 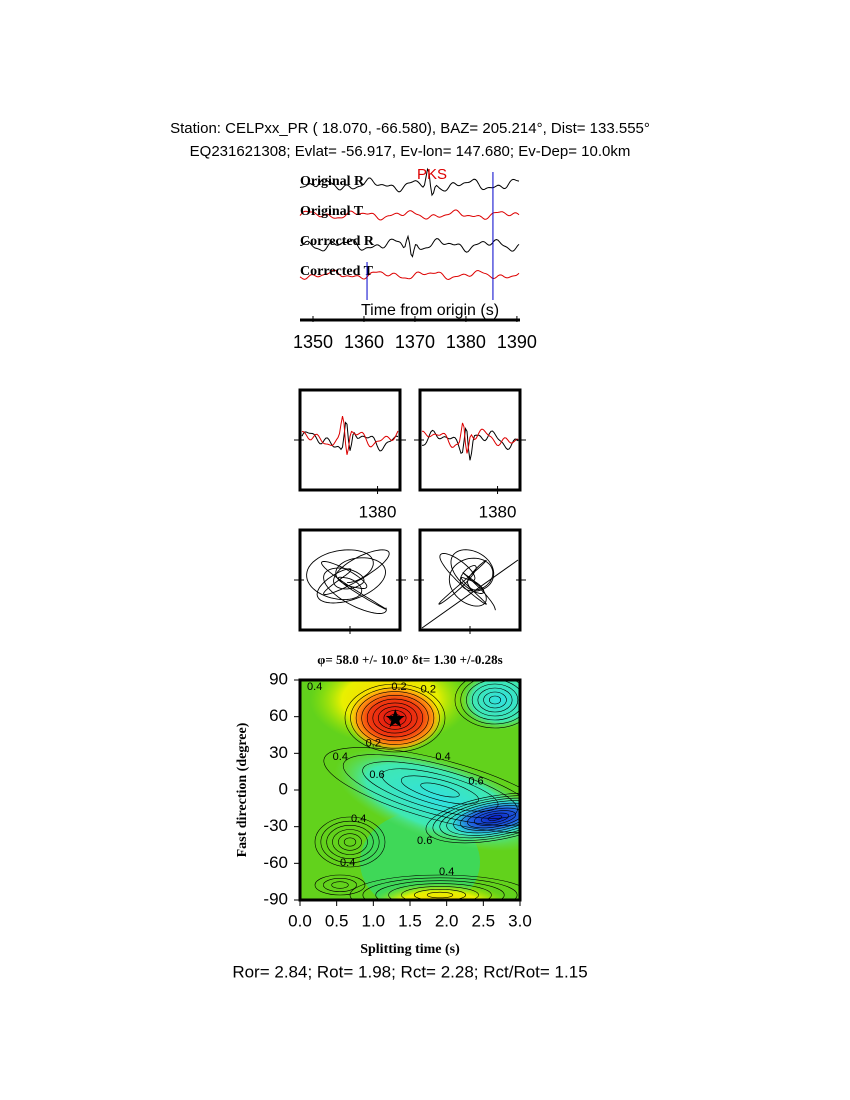 I want to click on x-tick-label: 1.5, so click(x=410, y=920).